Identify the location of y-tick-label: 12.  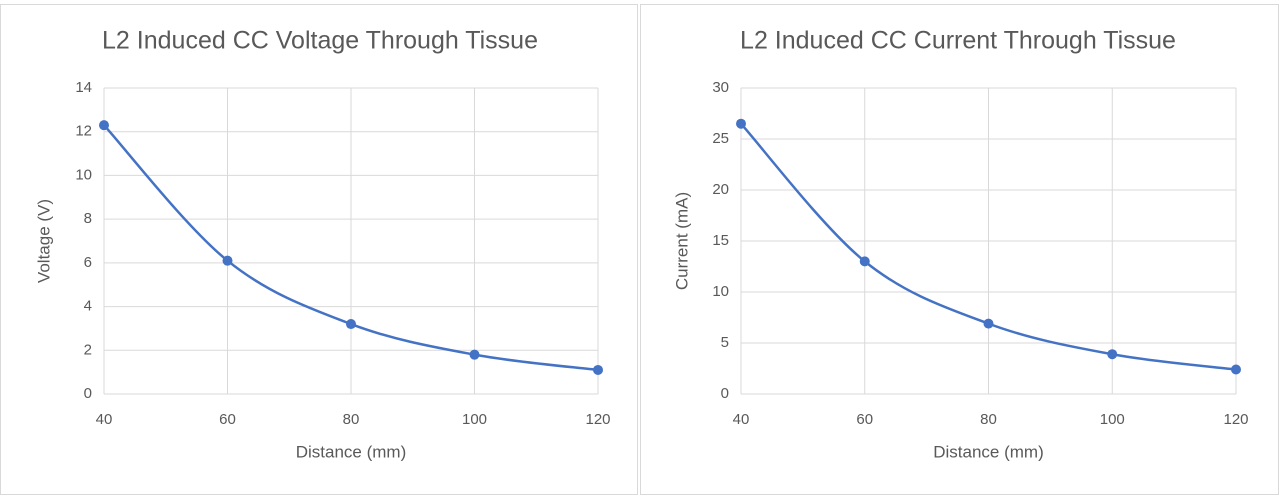
(83, 131).